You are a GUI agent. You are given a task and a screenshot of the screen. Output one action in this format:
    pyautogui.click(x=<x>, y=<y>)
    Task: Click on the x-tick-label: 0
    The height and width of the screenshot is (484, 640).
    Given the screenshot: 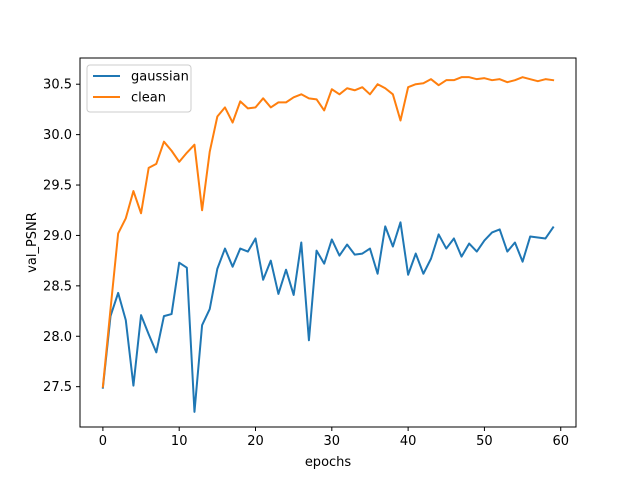 What is the action you would take?
    pyautogui.click(x=103, y=441)
    